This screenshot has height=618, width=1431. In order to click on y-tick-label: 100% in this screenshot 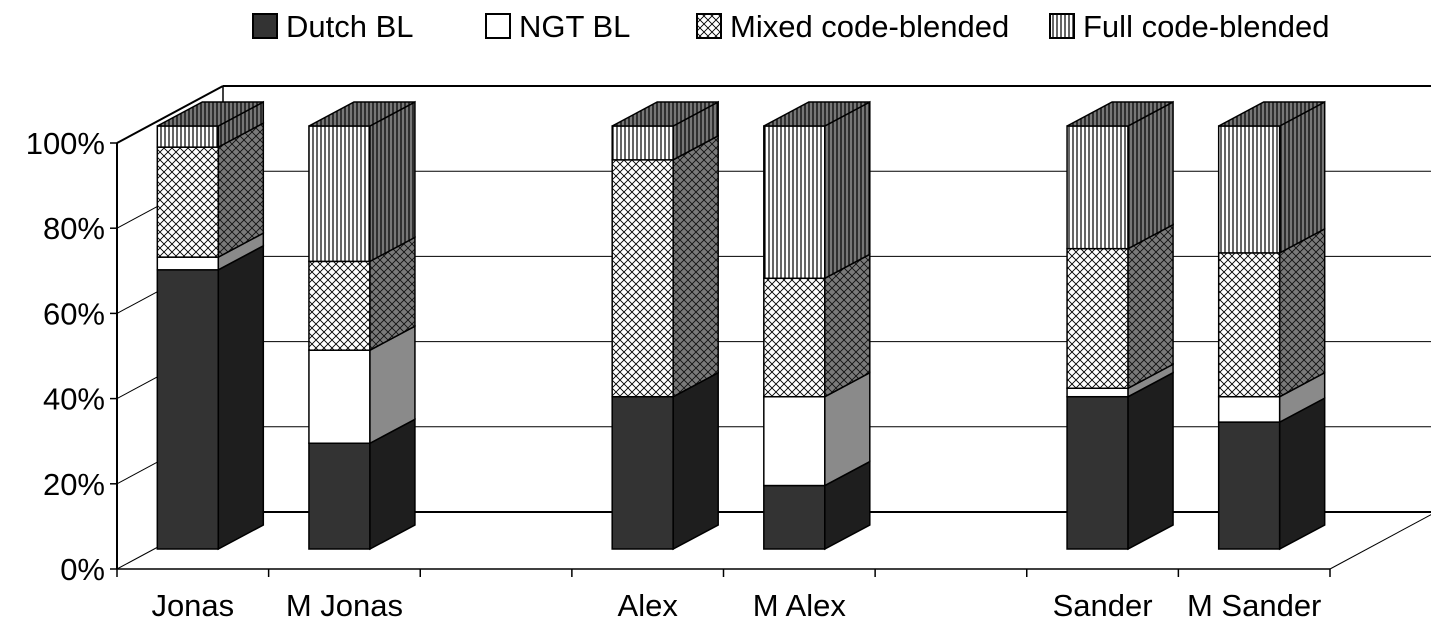, I will do `click(65, 143)`.